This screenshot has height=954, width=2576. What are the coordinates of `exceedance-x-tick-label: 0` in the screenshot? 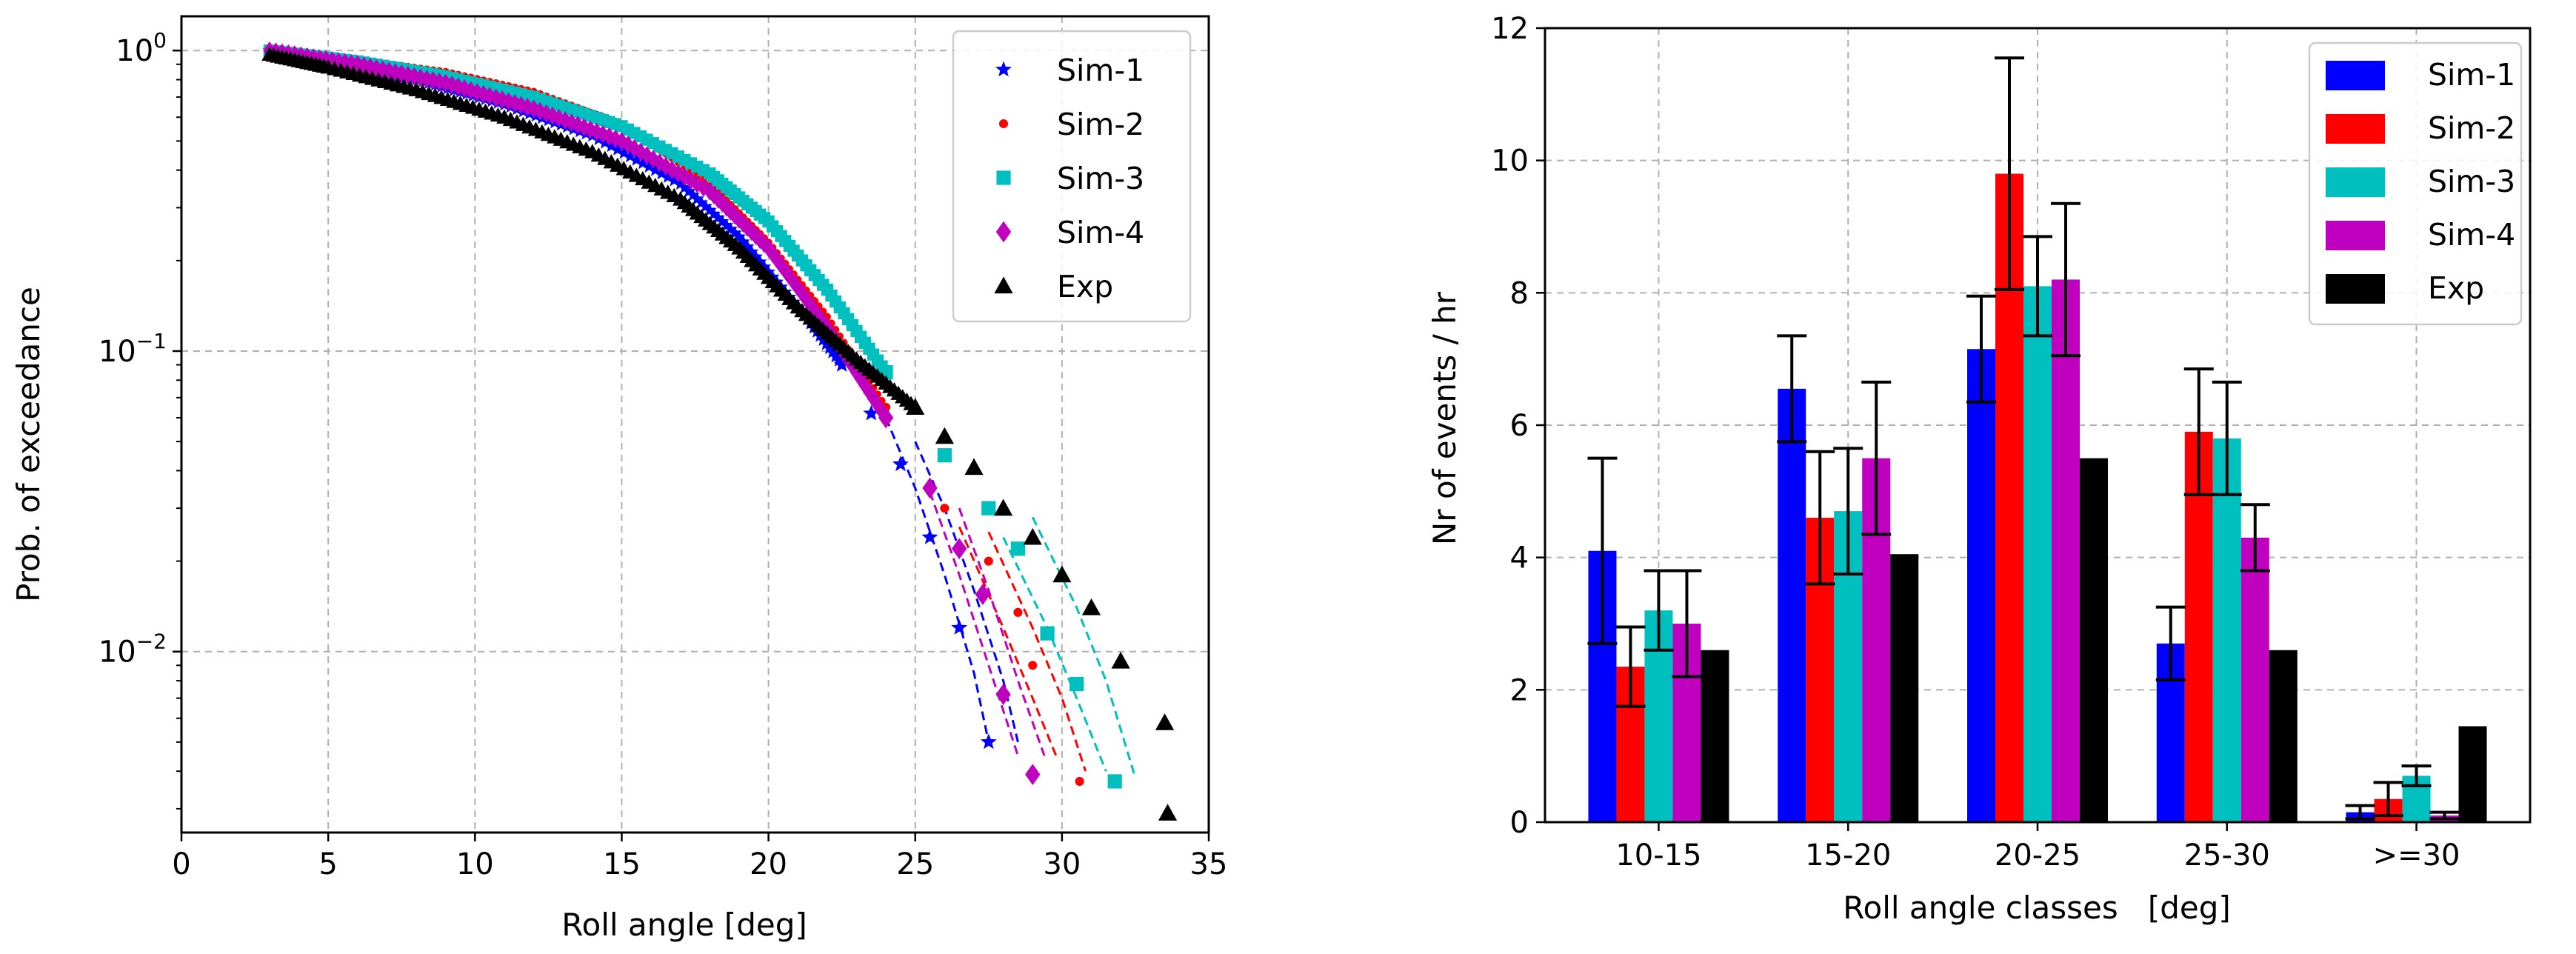 It's located at (181, 864).